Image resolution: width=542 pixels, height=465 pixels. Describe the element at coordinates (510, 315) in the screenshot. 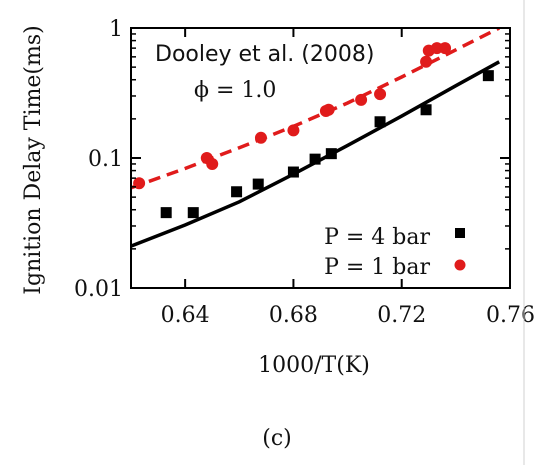

I see `x-tick-label: 0.76` at that location.